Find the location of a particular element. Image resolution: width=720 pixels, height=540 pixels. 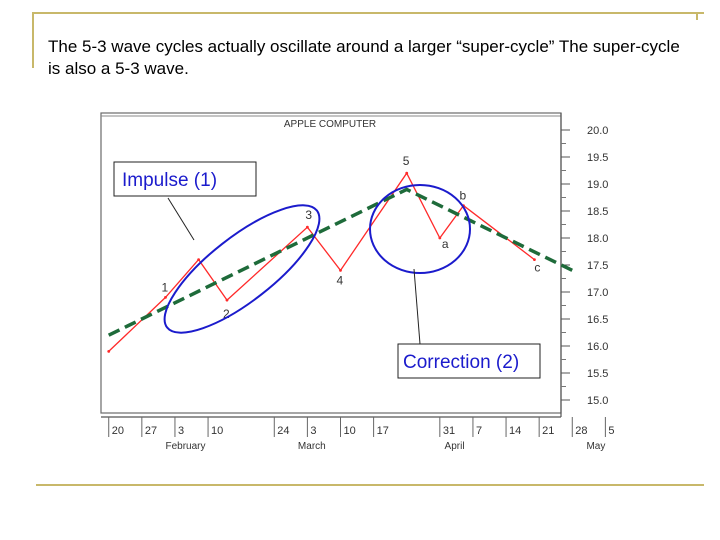

x-tick-label: 31 is located at coordinates (449, 431).